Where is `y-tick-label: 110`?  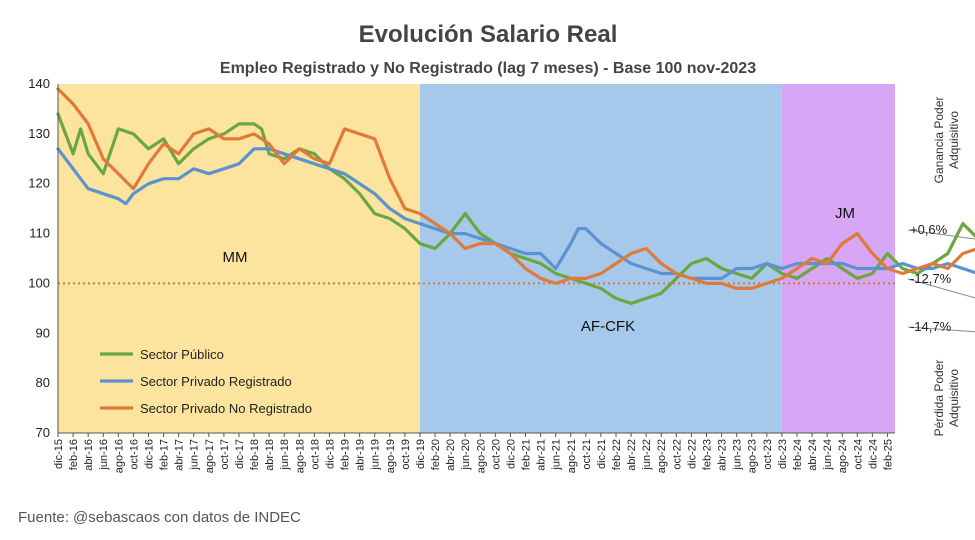
y-tick-label: 110 is located at coordinates (39, 233).